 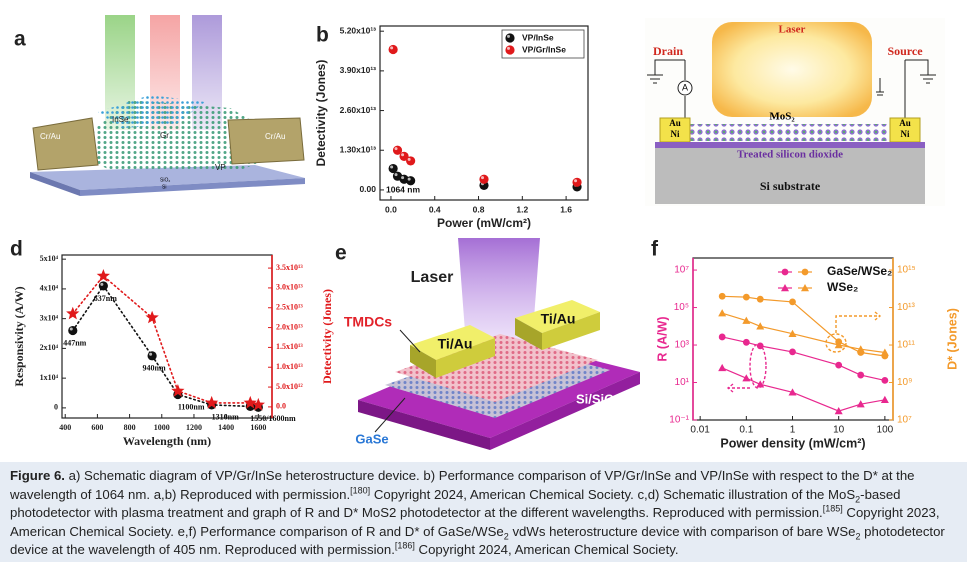 What do you see at coordinates (679, 420) in the screenshot?
I see `y-tick-label: 10⁻¹` at bounding box center [679, 420].